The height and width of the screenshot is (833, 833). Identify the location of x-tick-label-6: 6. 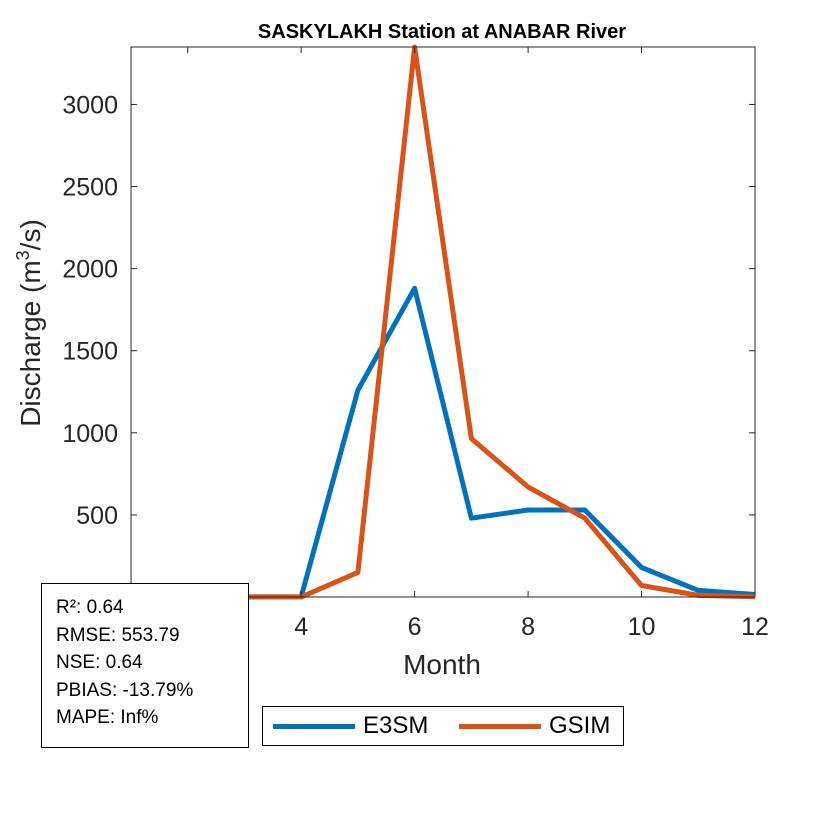
(415, 627).